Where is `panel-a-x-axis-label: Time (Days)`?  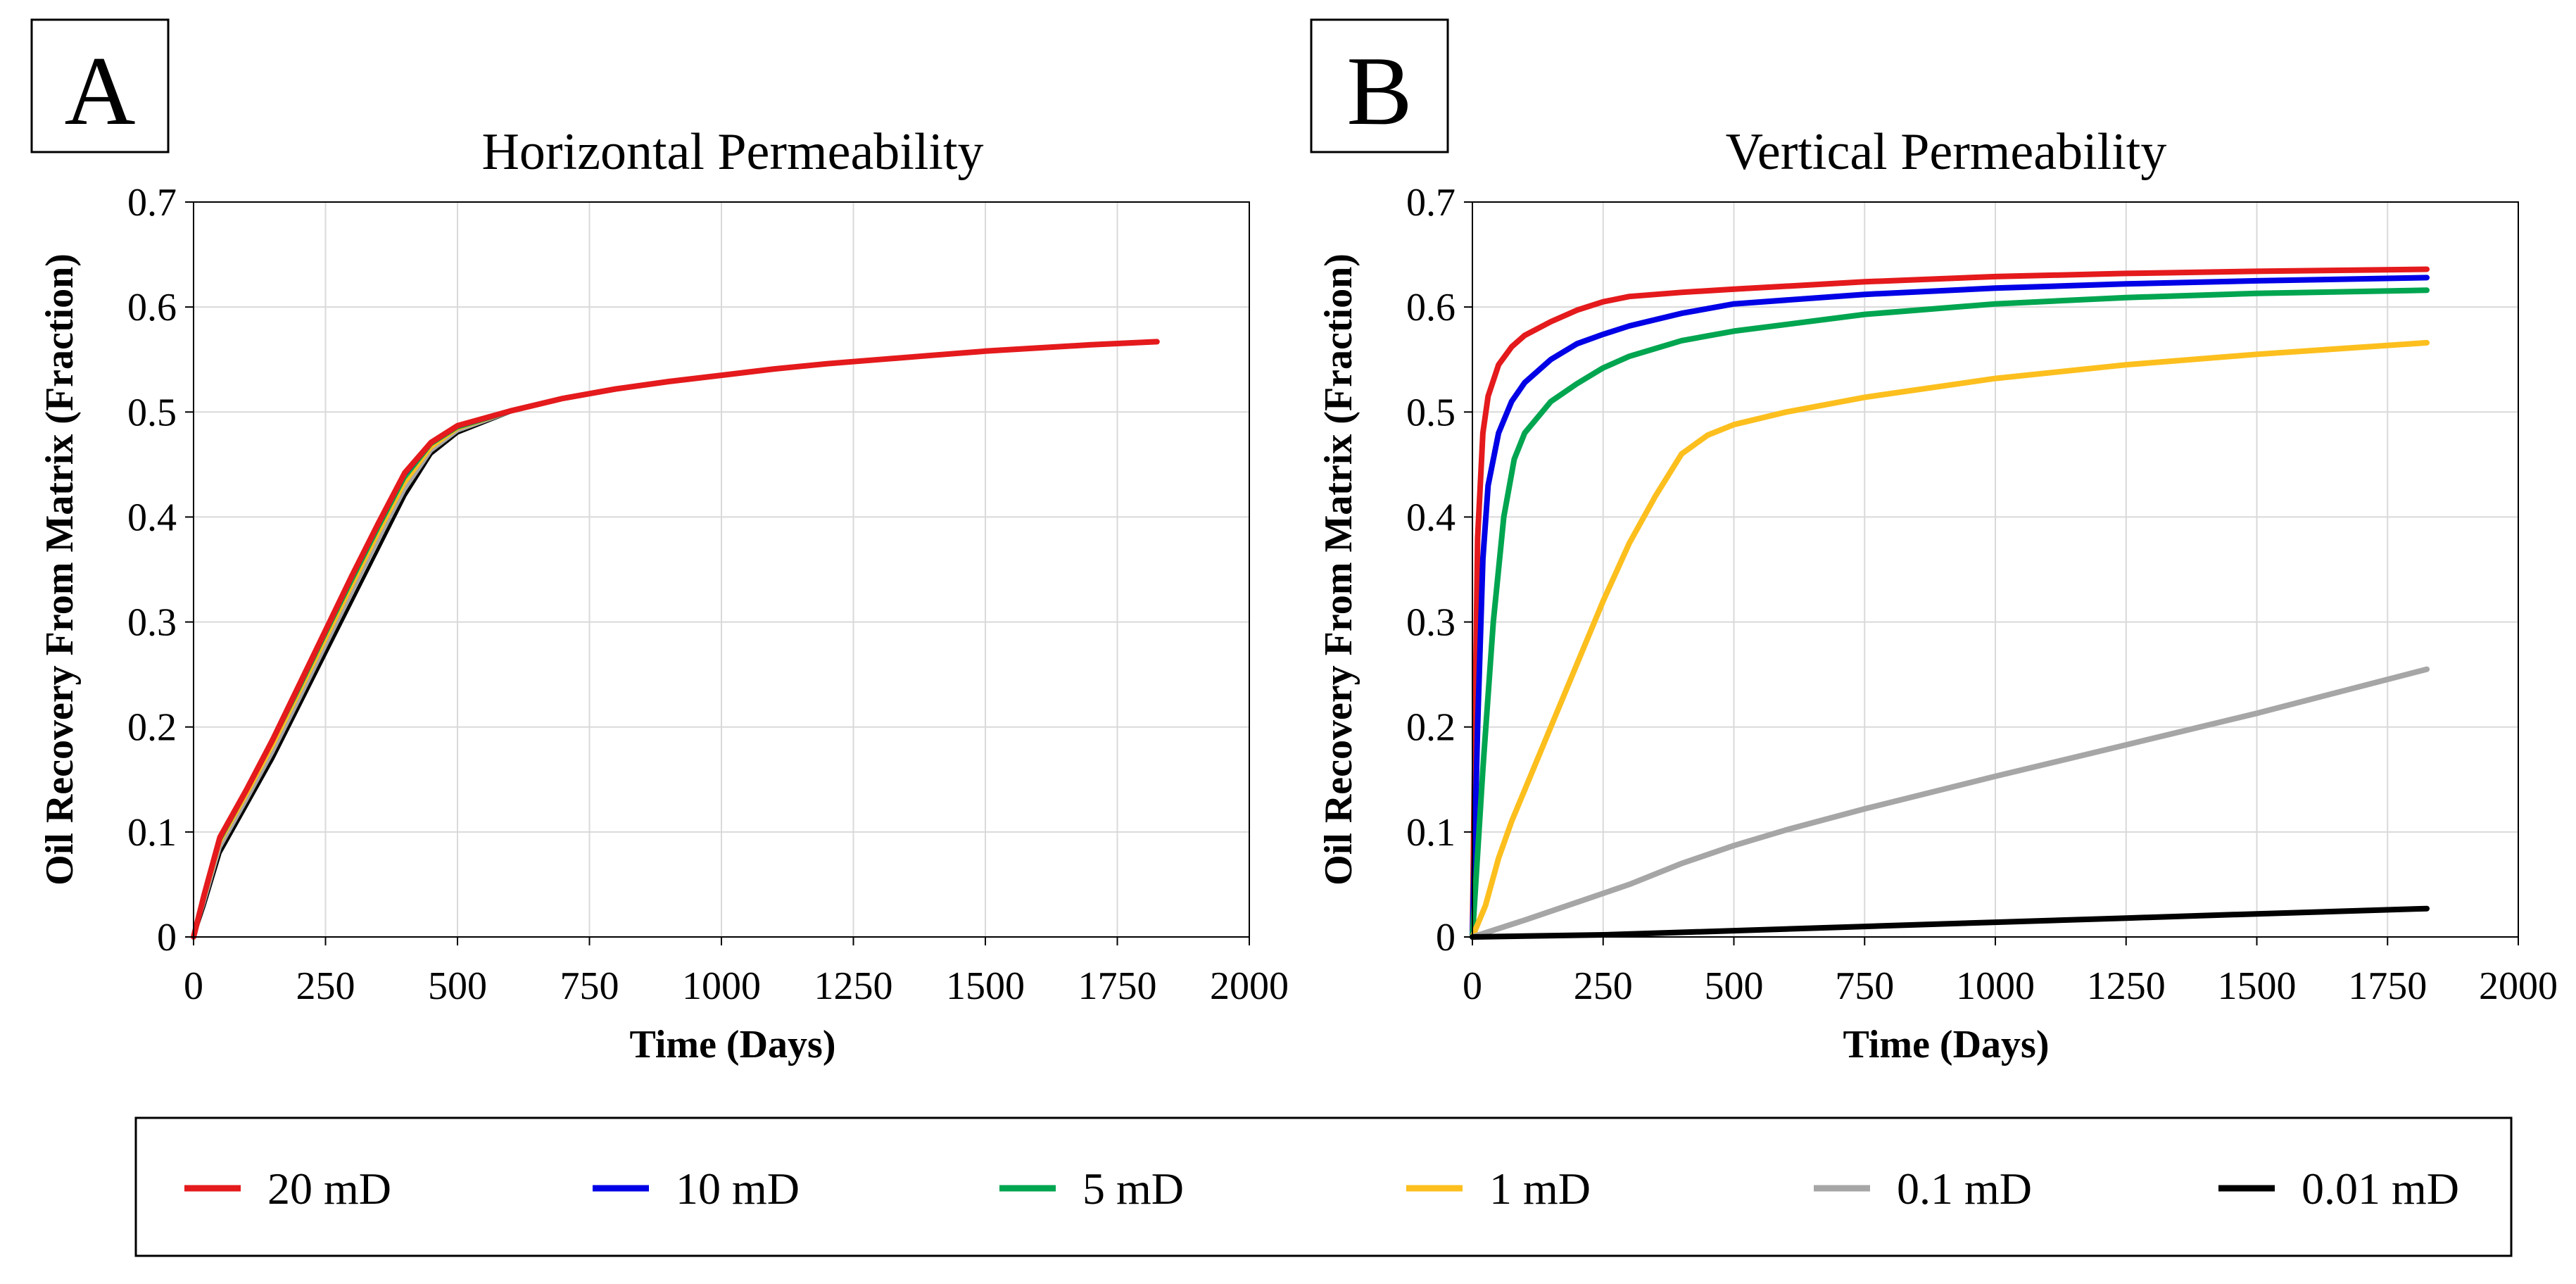 panel-a-x-axis-label: Time (Days) is located at coordinates (733, 1044).